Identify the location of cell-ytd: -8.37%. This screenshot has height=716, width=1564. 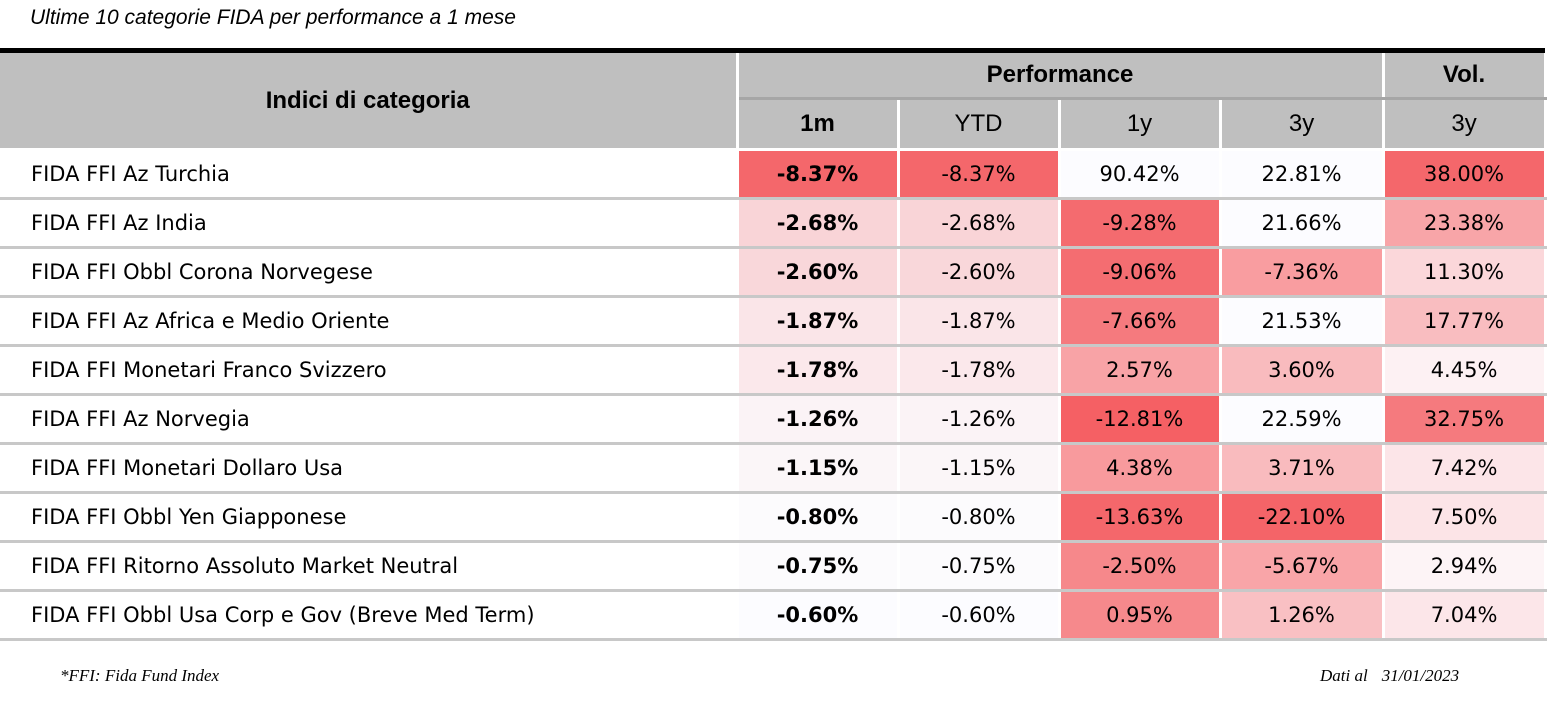
(978, 174).